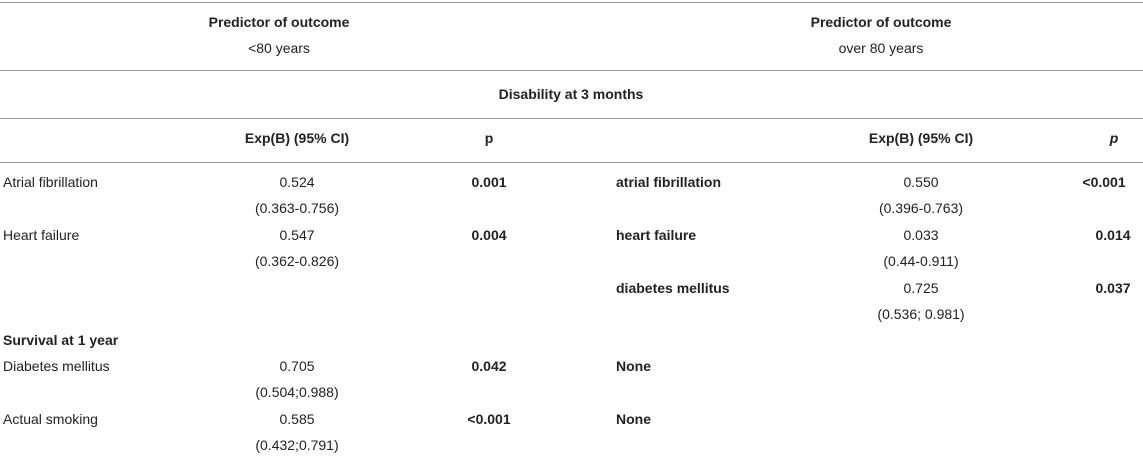 This screenshot has width=1143, height=456. Describe the element at coordinates (279, 48) in the screenshot. I see `left-group-subtitle: <80 years` at that location.